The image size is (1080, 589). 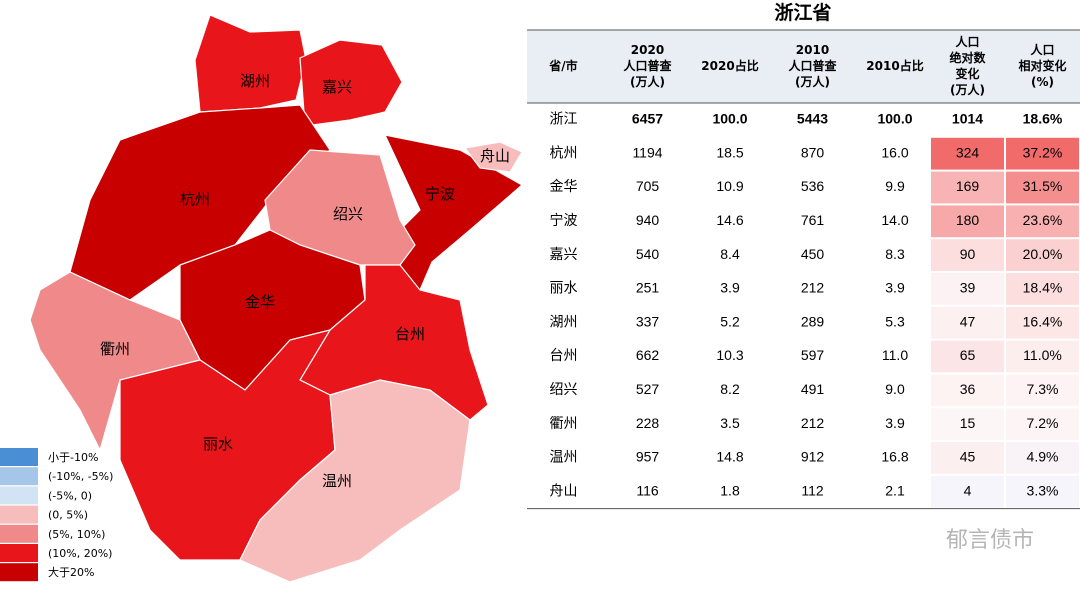 I want to click on table-cell: 324, so click(x=968, y=152).